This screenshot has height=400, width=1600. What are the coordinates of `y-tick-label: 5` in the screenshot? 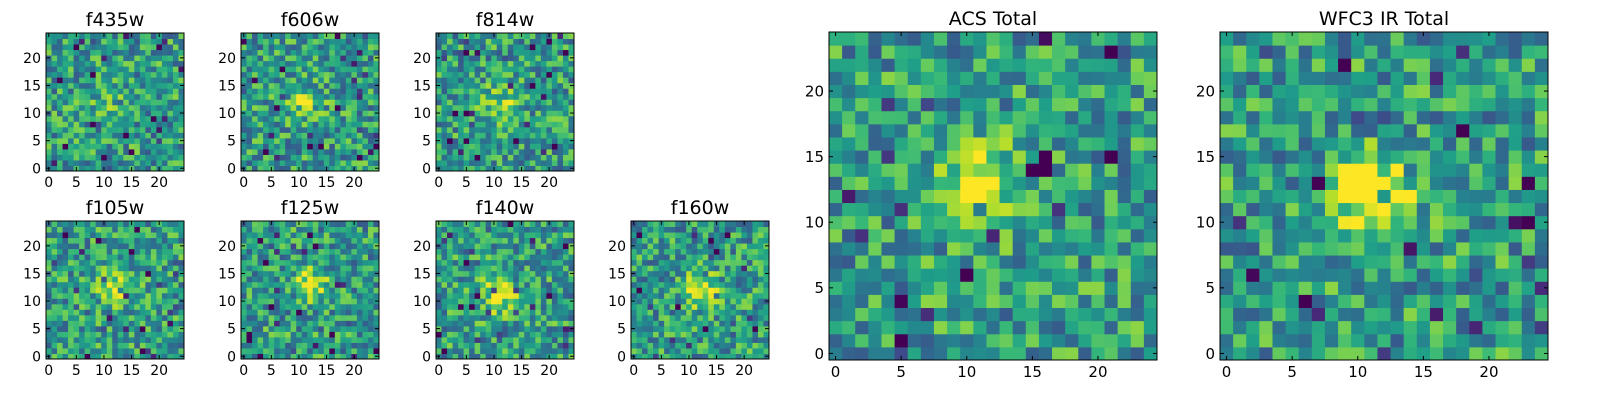 It's located at (231, 330).